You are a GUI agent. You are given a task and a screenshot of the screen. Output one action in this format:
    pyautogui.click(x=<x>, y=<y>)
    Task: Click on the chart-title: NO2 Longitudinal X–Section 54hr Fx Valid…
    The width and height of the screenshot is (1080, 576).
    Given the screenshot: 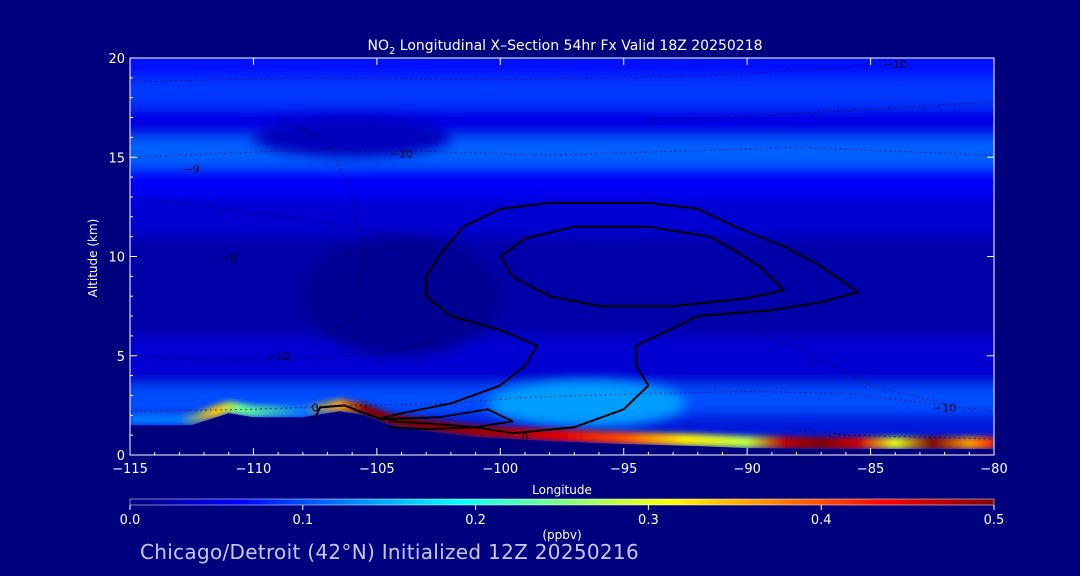 What is the action you would take?
    pyautogui.click(x=564, y=47)
    